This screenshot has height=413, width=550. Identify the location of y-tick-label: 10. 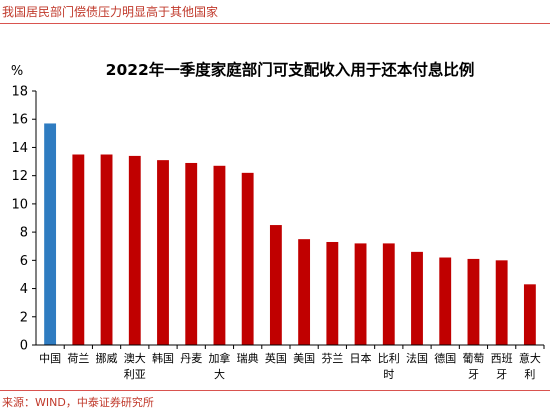
(19, 204).